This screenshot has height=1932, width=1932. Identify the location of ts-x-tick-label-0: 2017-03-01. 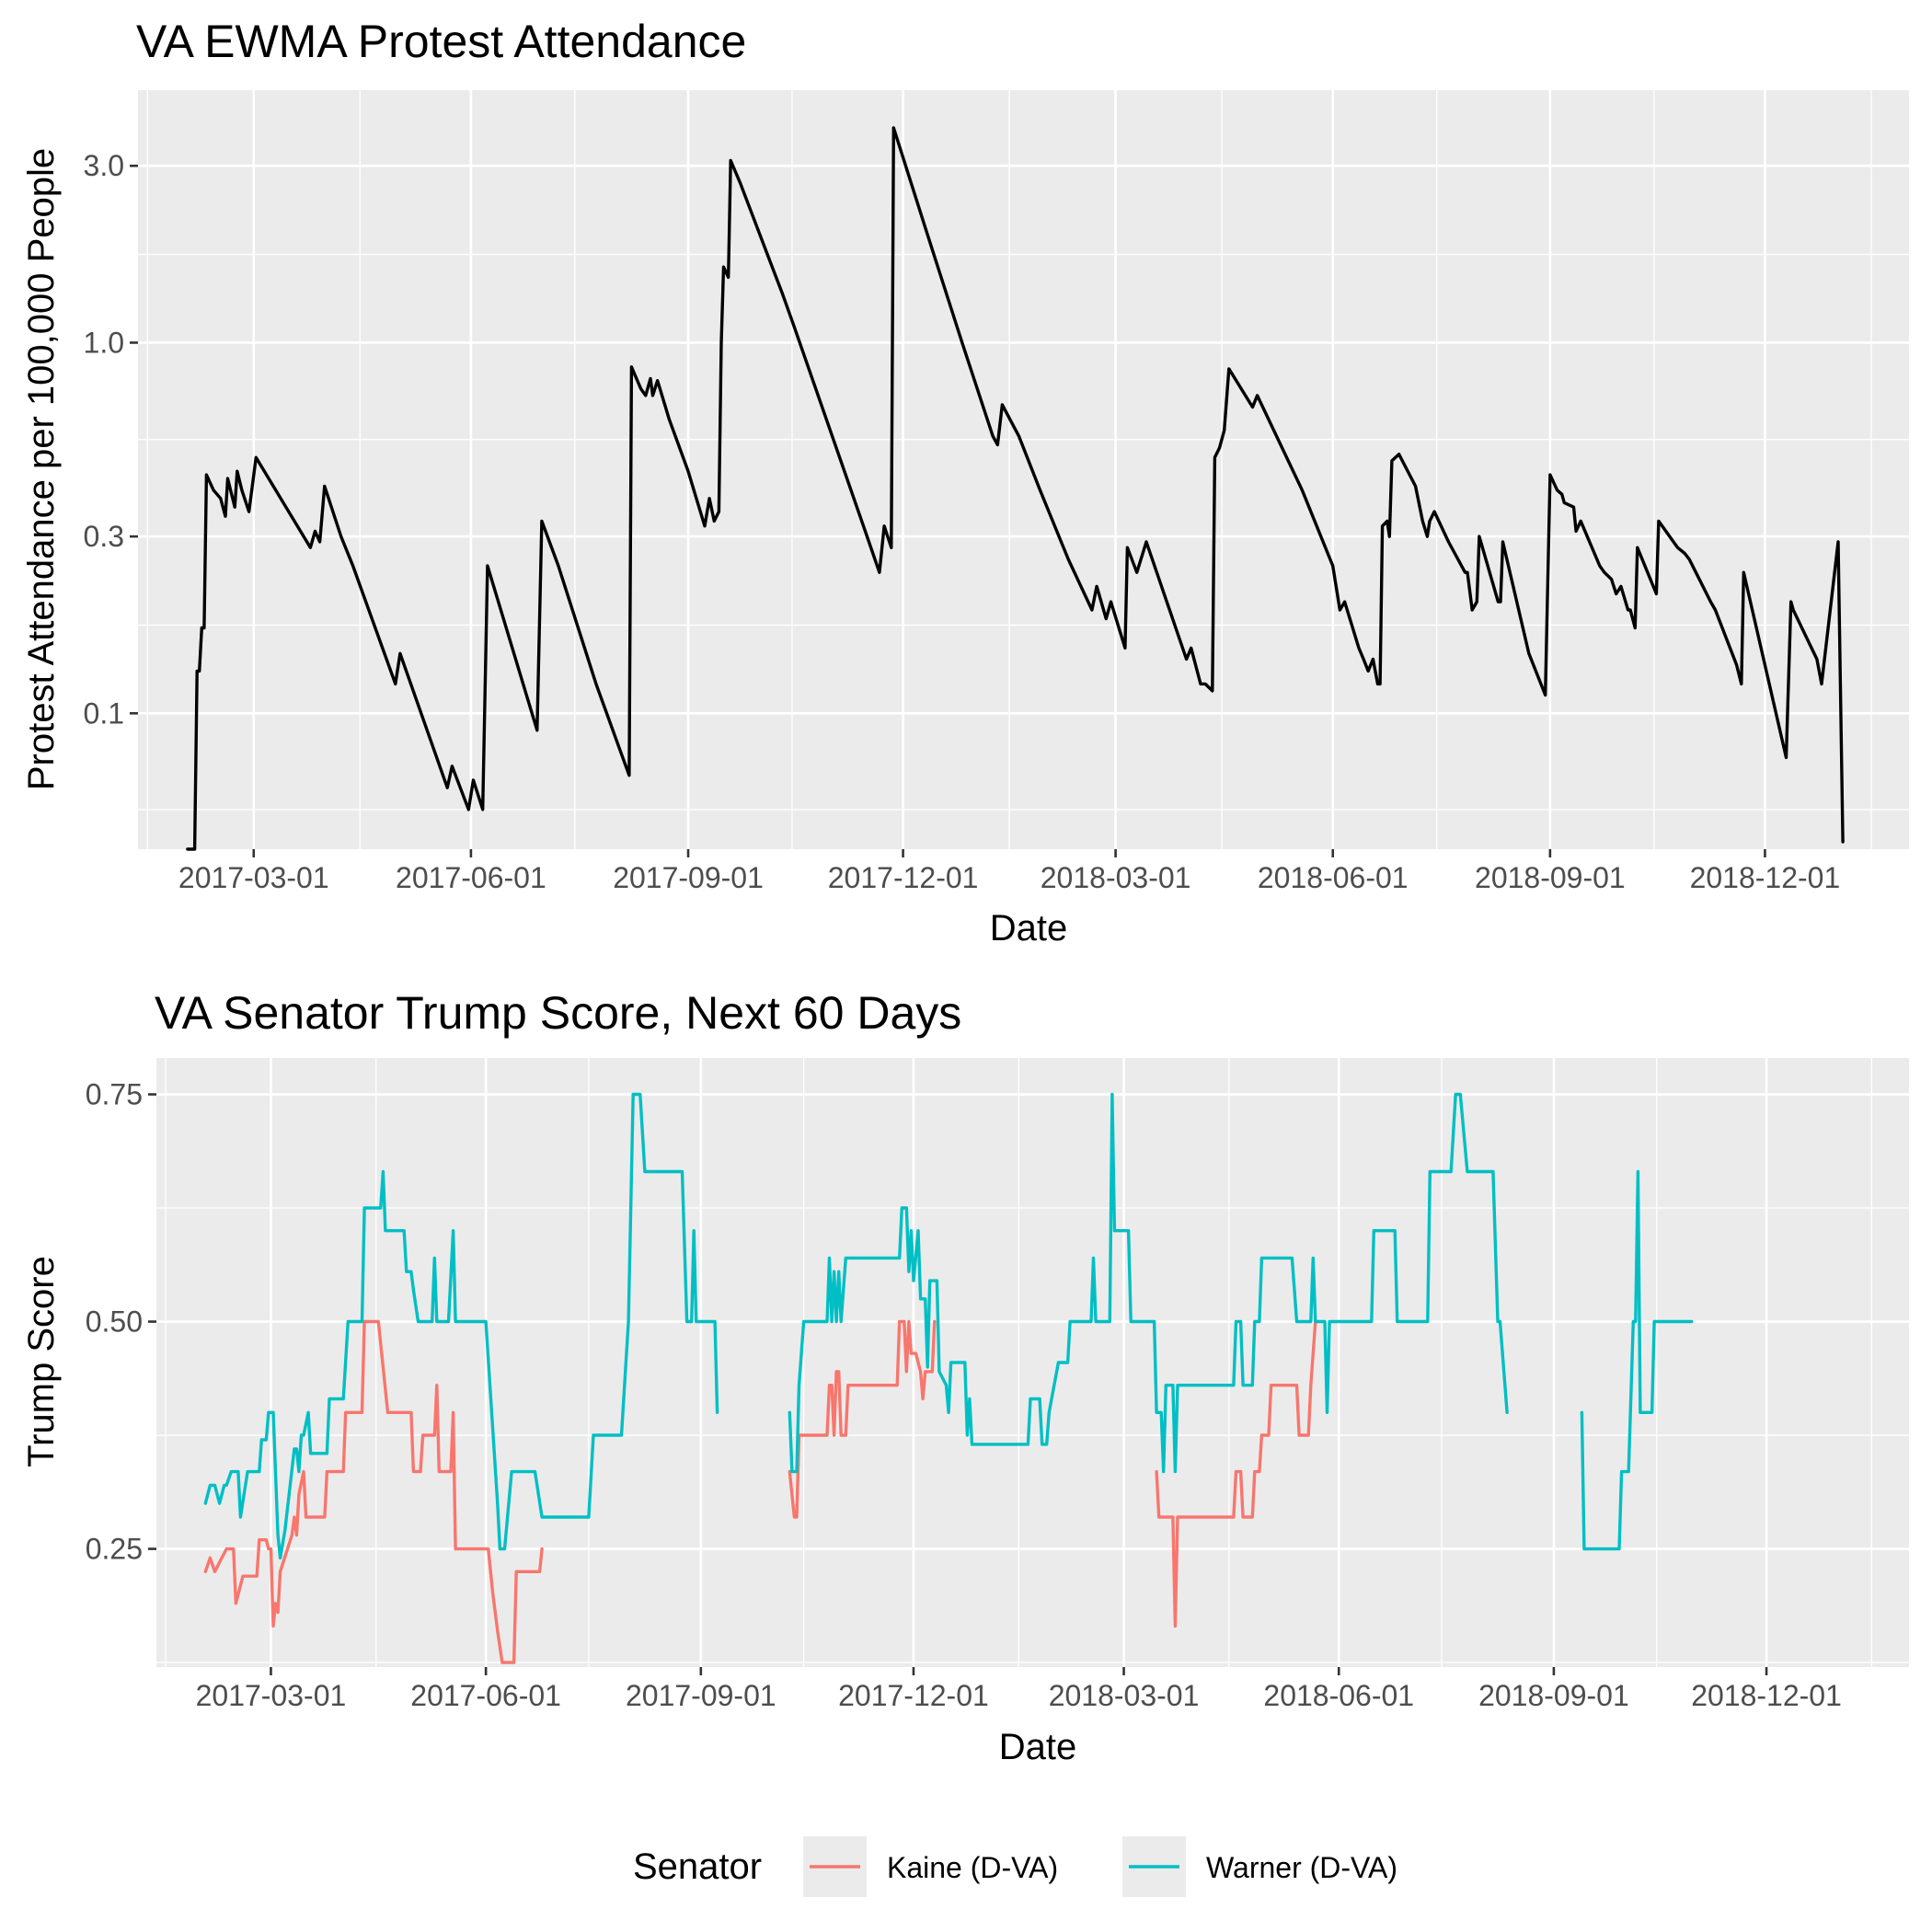
(271, 1695).